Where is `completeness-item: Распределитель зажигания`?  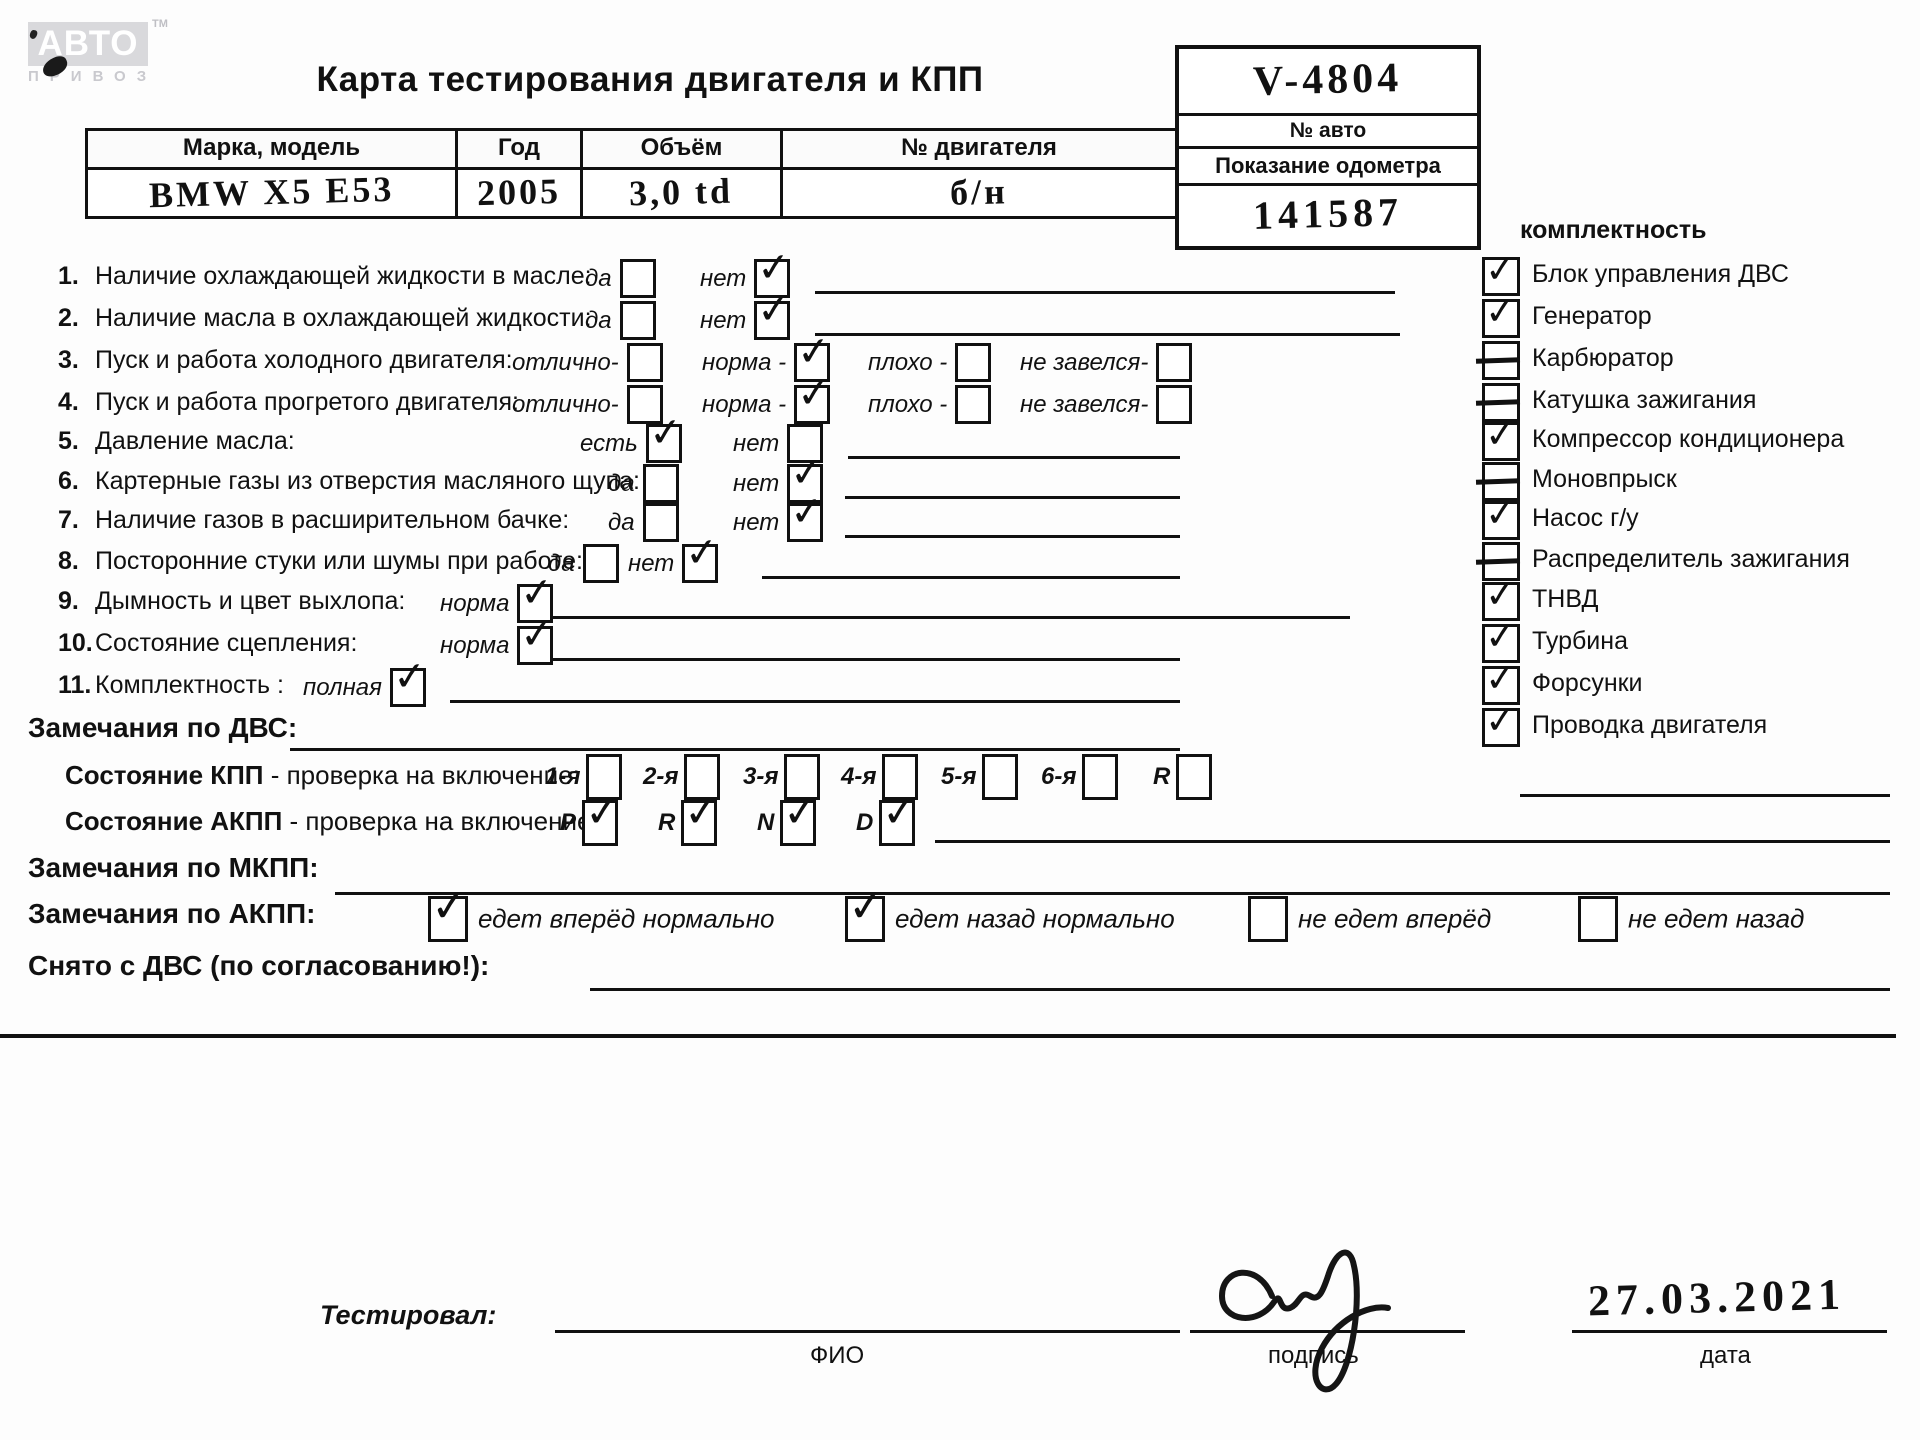
completeness-item: Распределитель зажигания is located at coordinates (1662, 562).